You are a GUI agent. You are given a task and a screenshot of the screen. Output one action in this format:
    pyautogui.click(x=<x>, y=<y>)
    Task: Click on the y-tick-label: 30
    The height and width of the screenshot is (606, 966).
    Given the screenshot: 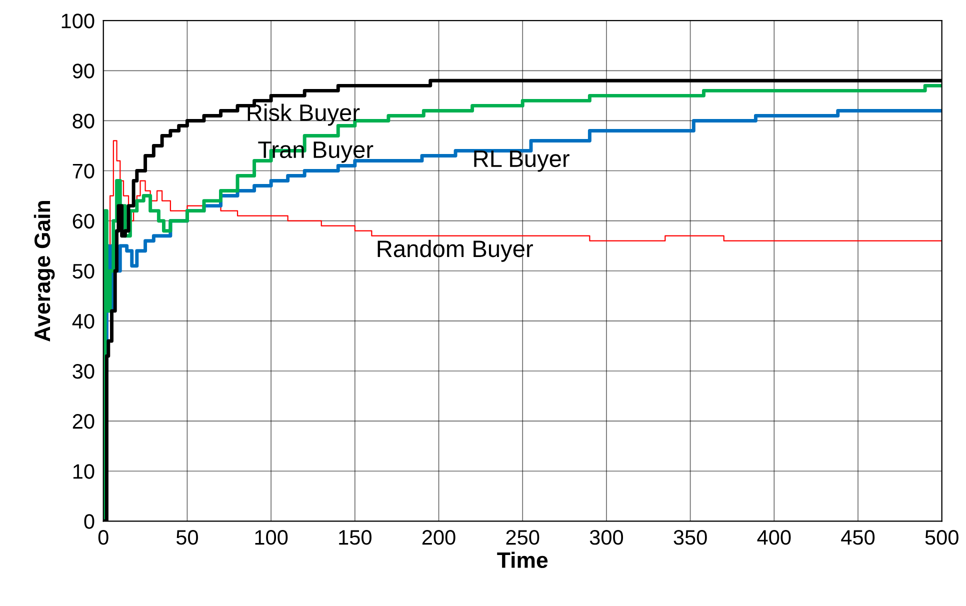 What is the action you would take?
    pyautogui.click(x=83, y=371)
    